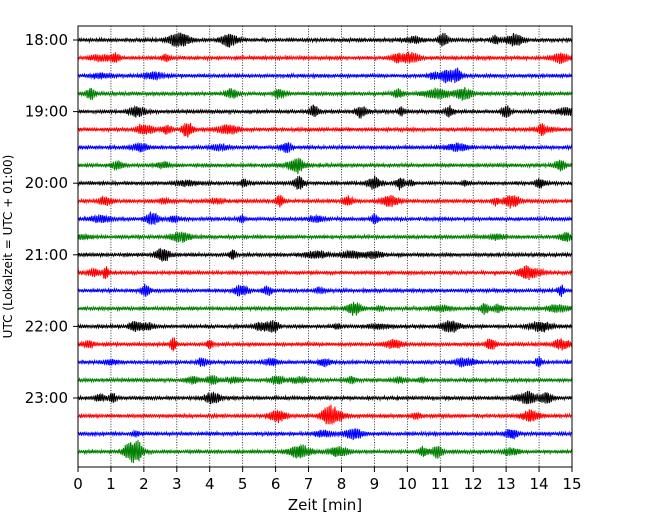 The image size is (650, 520). What do you see at coordinates (276, 484) in the screenshot?
I see `x-tick-label: 6` at bounding box center [276, 484].